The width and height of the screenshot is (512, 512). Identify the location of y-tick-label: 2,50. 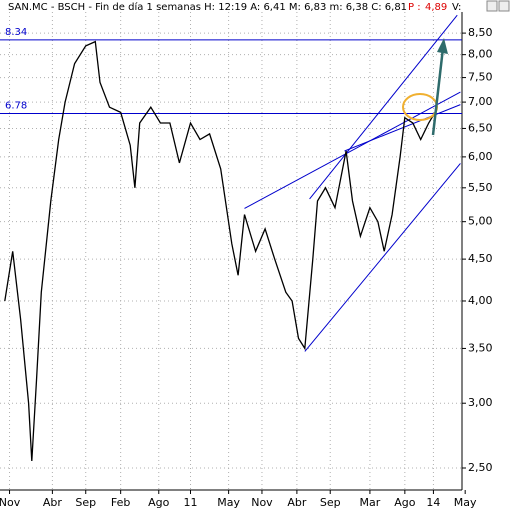
(480, 467).